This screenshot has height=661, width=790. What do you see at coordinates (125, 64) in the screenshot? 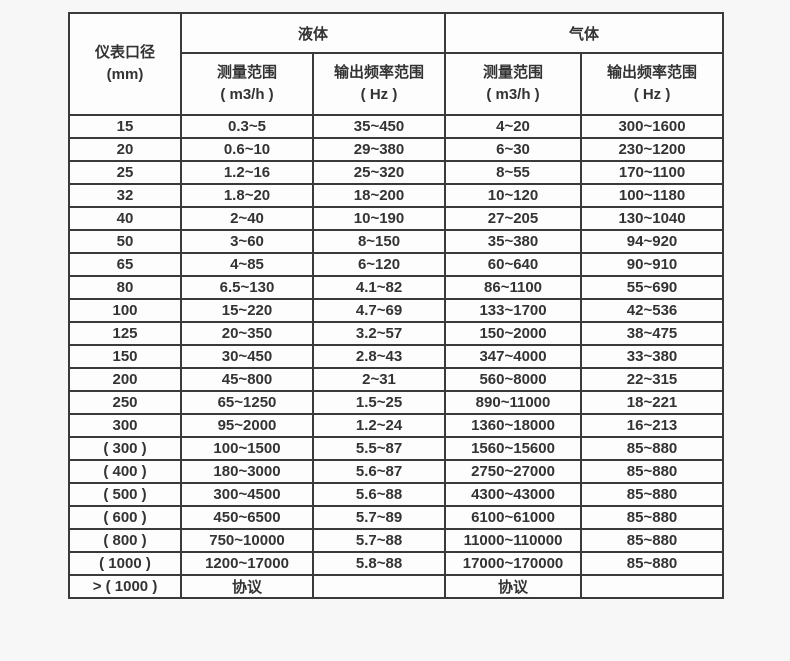
I see `header-diameter: 仪表口径 (mm)` at bounding box center [125, 64].